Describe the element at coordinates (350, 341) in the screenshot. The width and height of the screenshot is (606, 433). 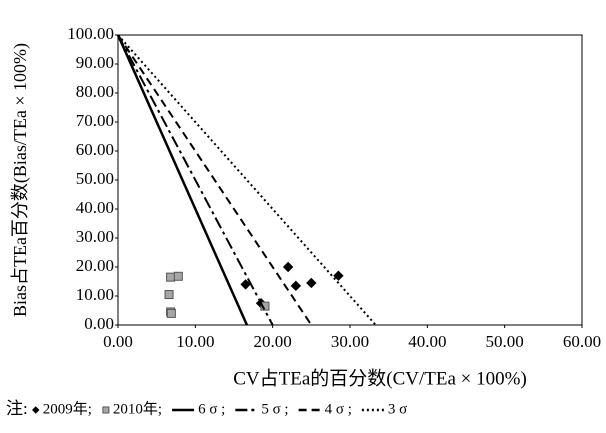
I see `x-tick-label: 30.00` at that location.